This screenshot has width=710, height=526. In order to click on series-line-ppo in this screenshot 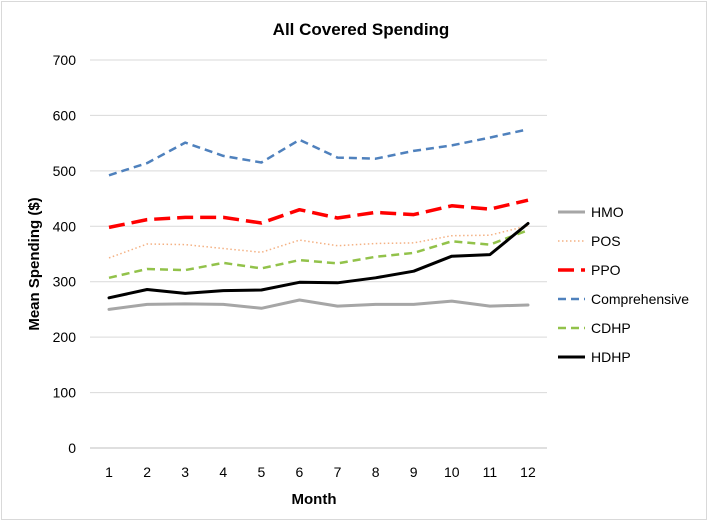, I will do `click(318, 214)`.